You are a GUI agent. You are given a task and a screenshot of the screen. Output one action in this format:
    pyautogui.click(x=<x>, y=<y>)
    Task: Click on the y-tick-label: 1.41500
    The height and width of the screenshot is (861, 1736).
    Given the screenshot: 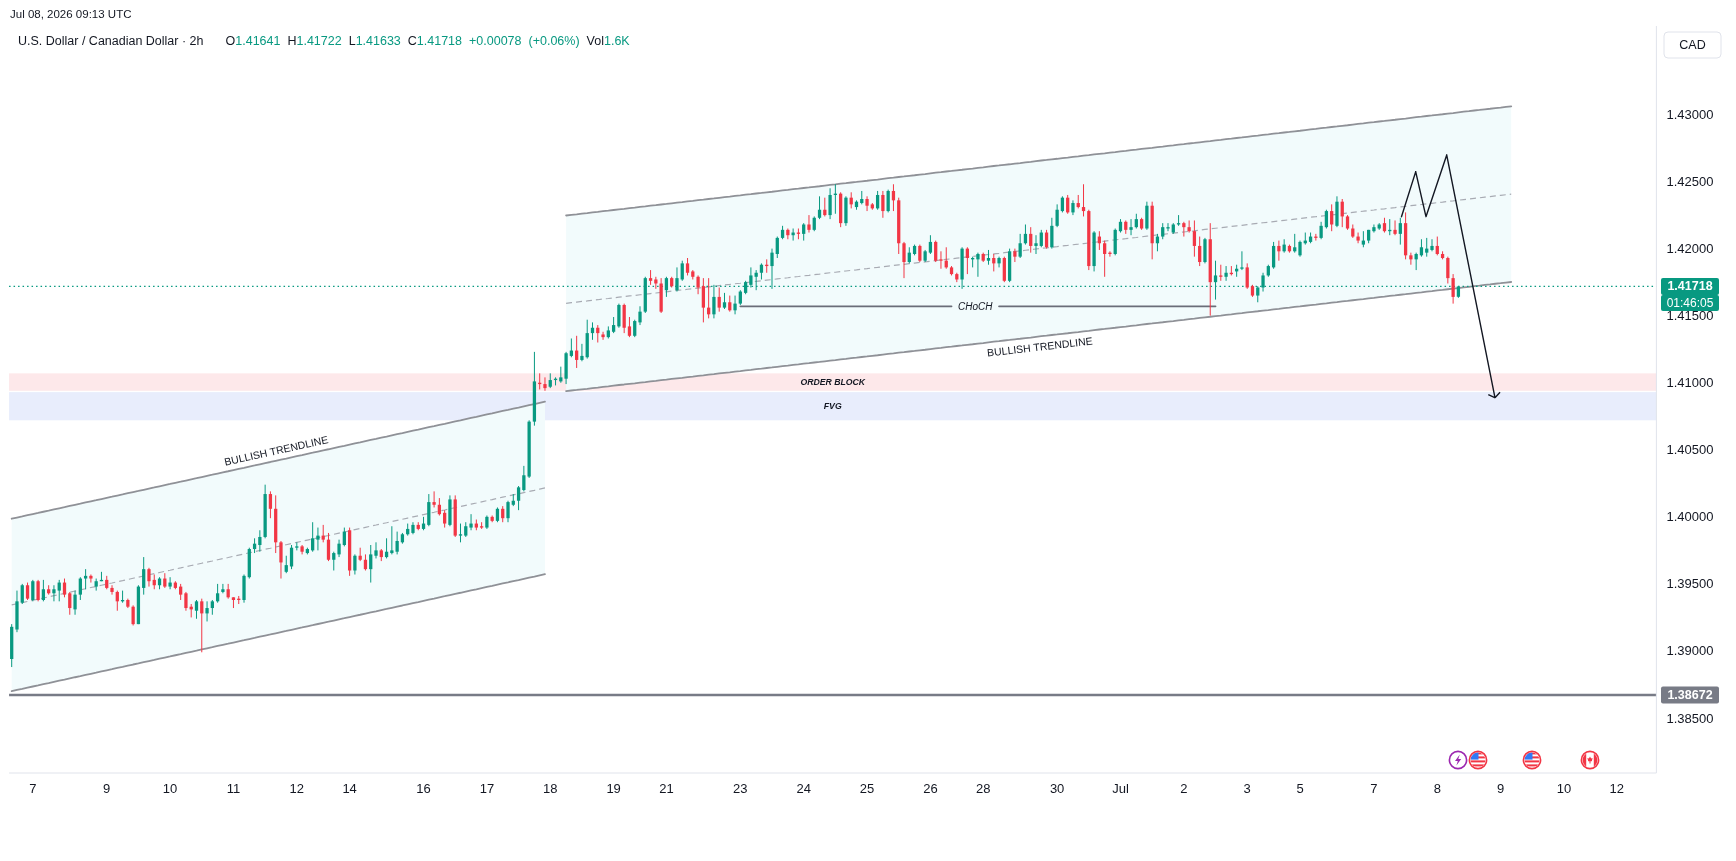 What is the action you would take?
    pyautogui.click(x=1690, y=316)
    